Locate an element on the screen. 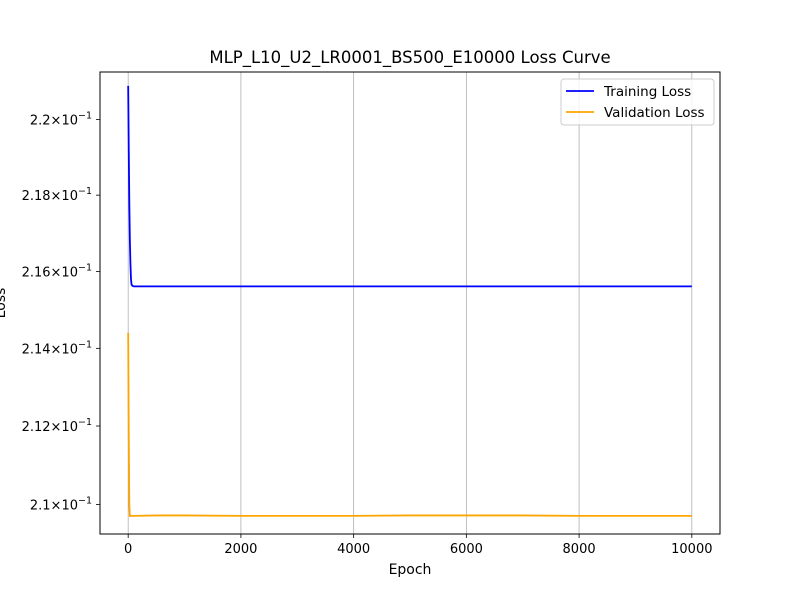  y-tick-label: 2.18×10⁻¹ is located at coordinates (57, 195).